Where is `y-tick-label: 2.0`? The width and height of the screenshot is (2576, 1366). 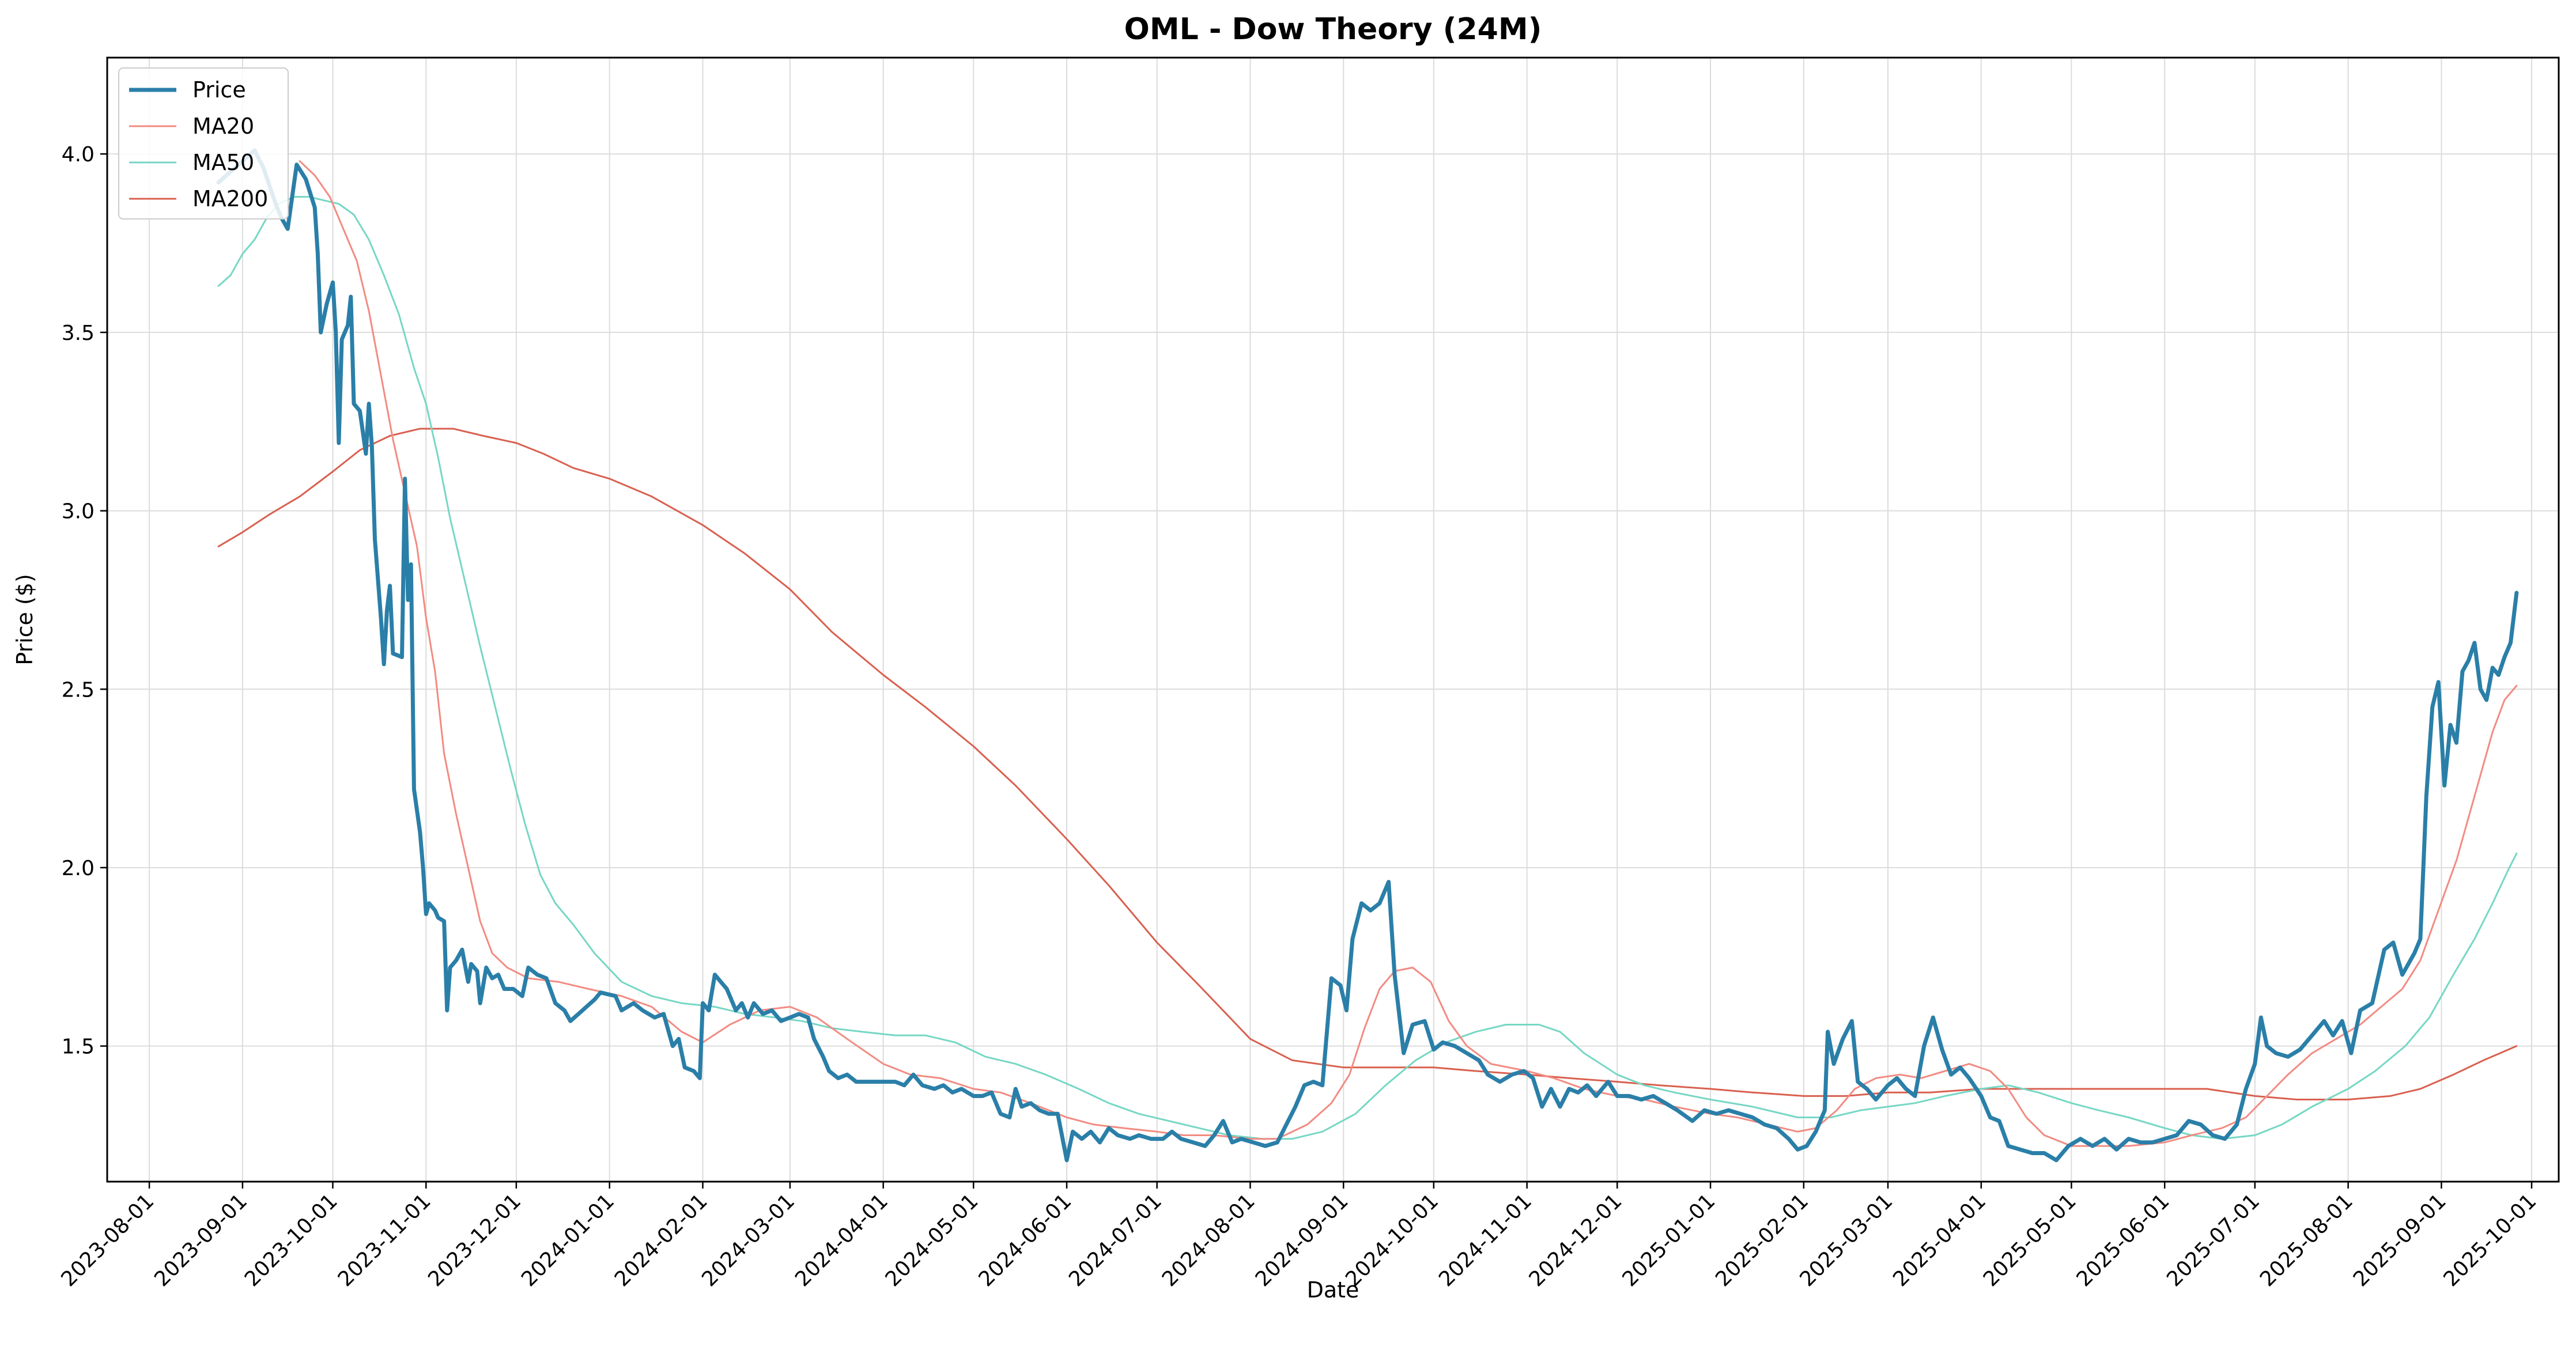
y-tick-label: 2.0 is located at coordinates (78, 868).